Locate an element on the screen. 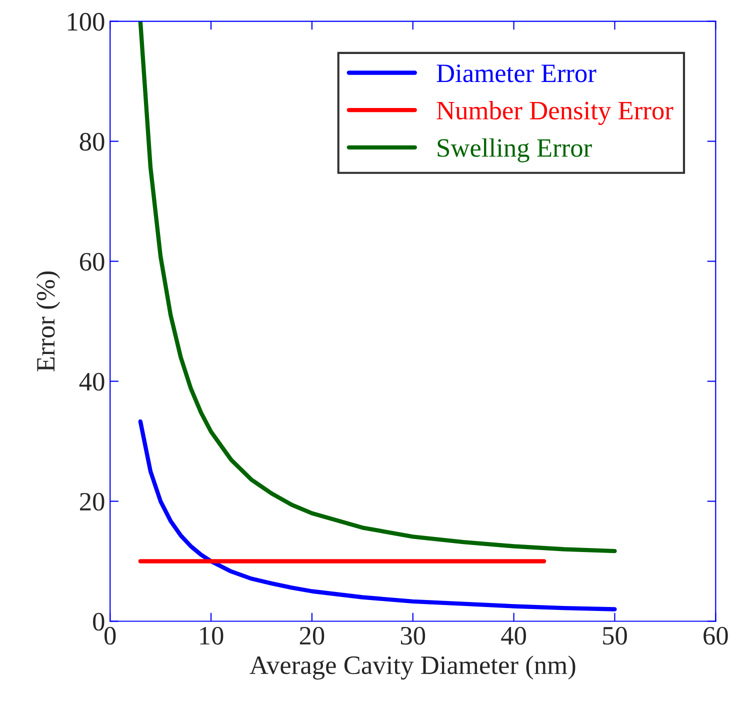  y-tick-label: 60 is located at coordinates (92, 261).